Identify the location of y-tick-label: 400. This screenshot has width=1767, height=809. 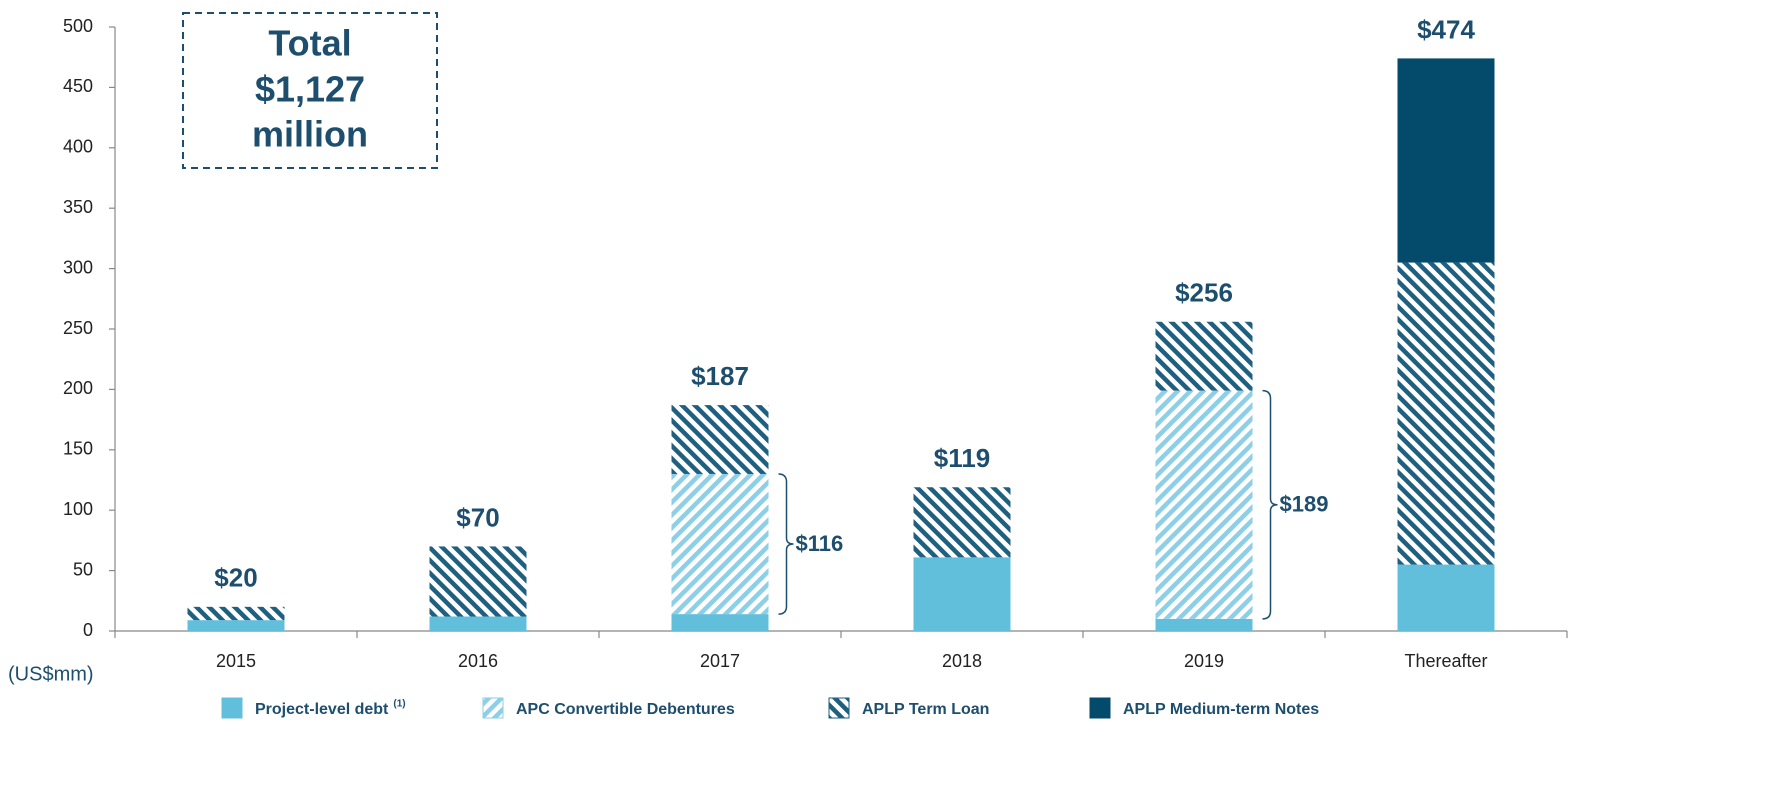
(78, 147).